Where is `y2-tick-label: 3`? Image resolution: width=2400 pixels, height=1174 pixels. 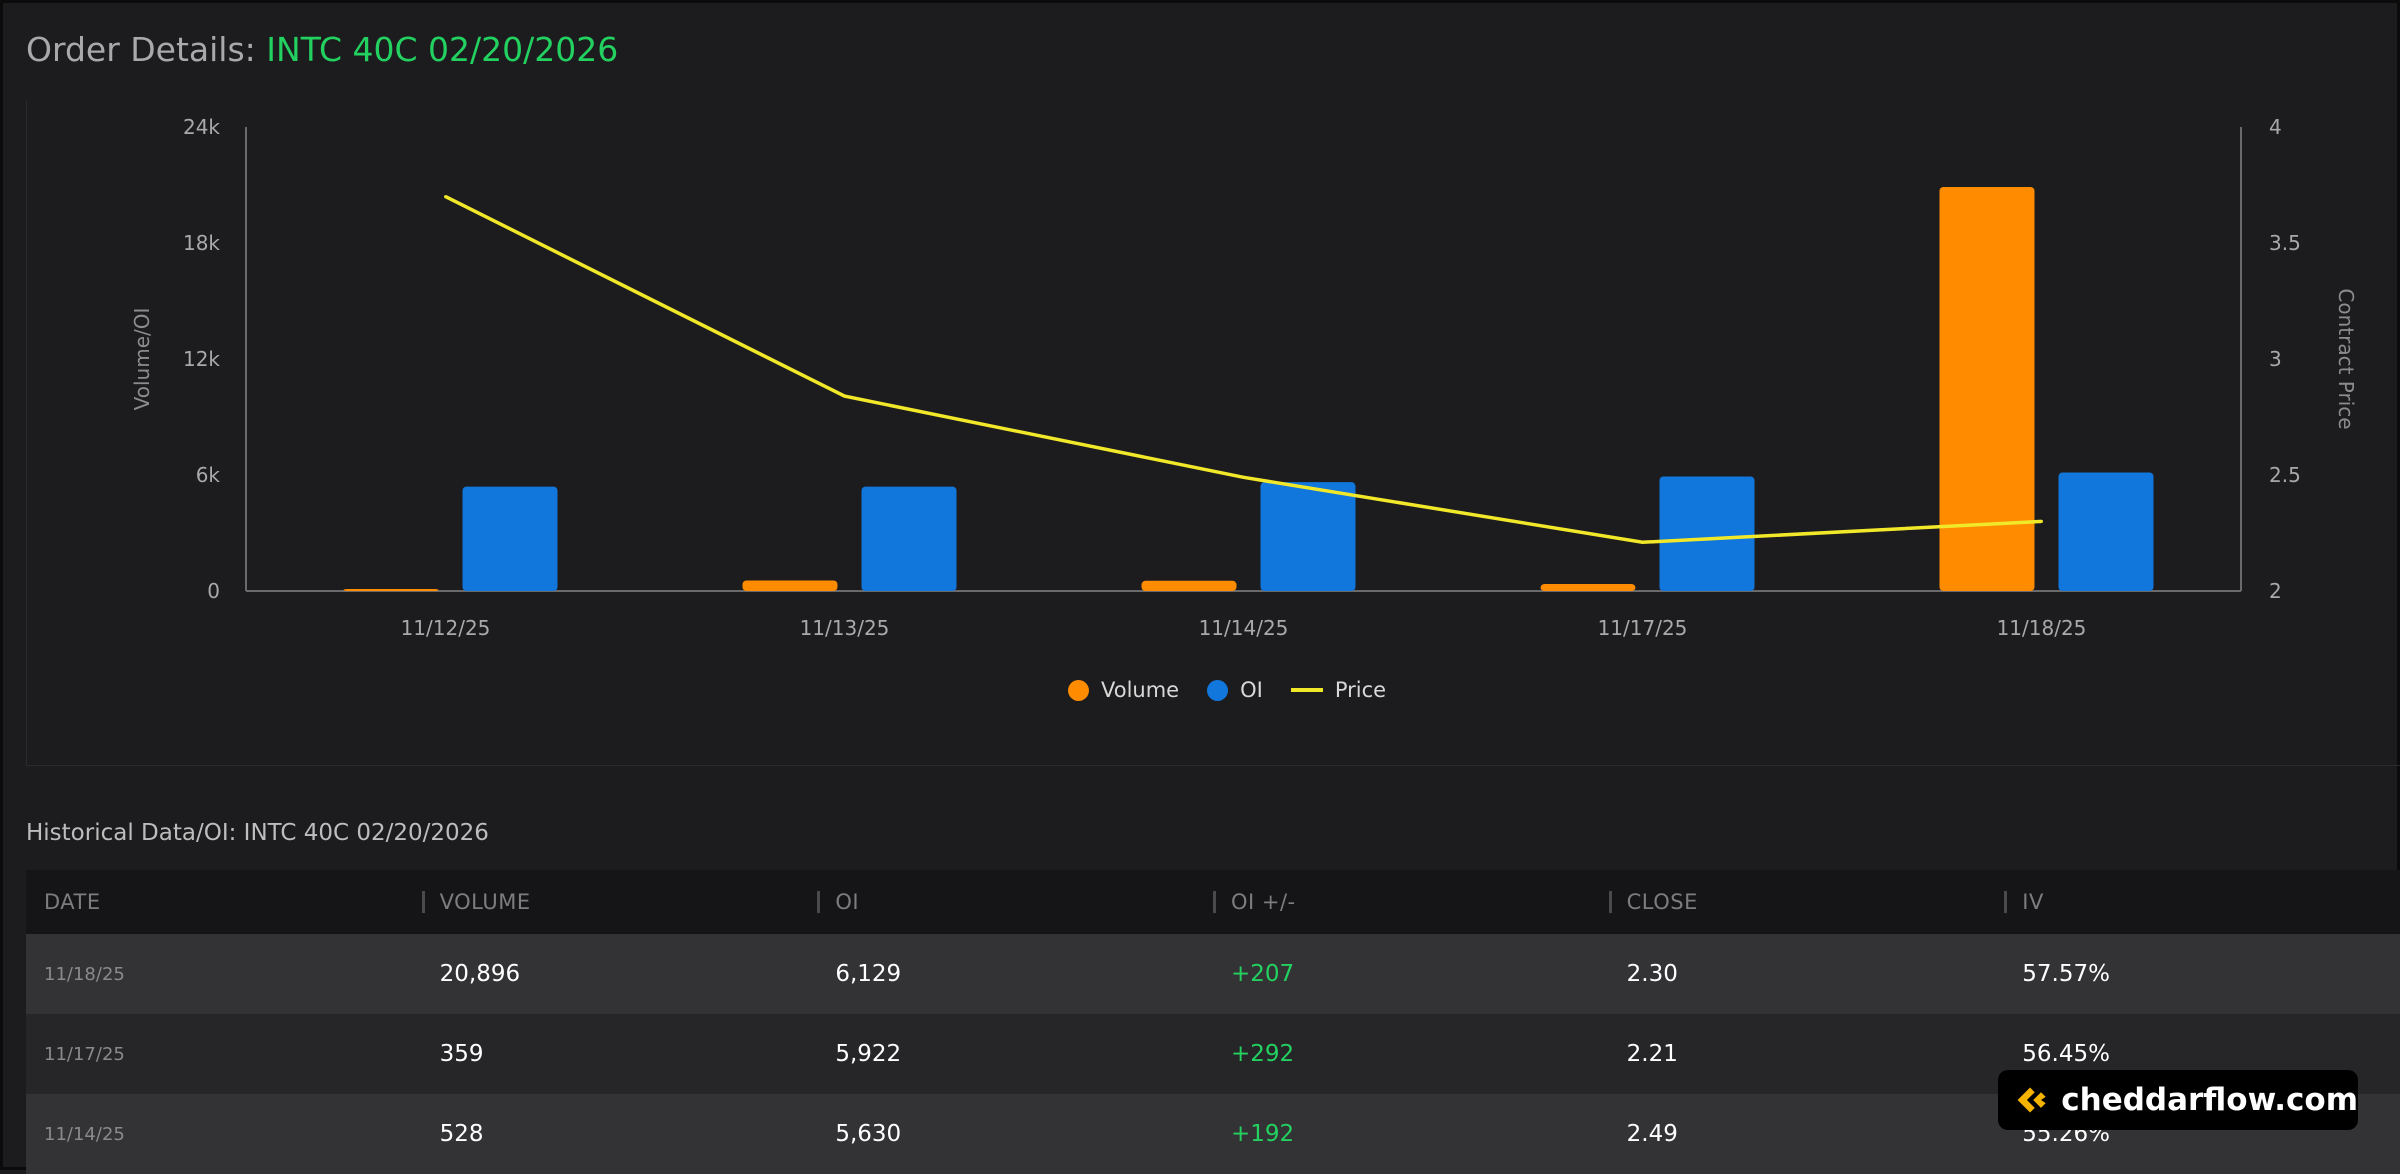 y2-tick-label: 3 is located at coordinates (2275, 359).